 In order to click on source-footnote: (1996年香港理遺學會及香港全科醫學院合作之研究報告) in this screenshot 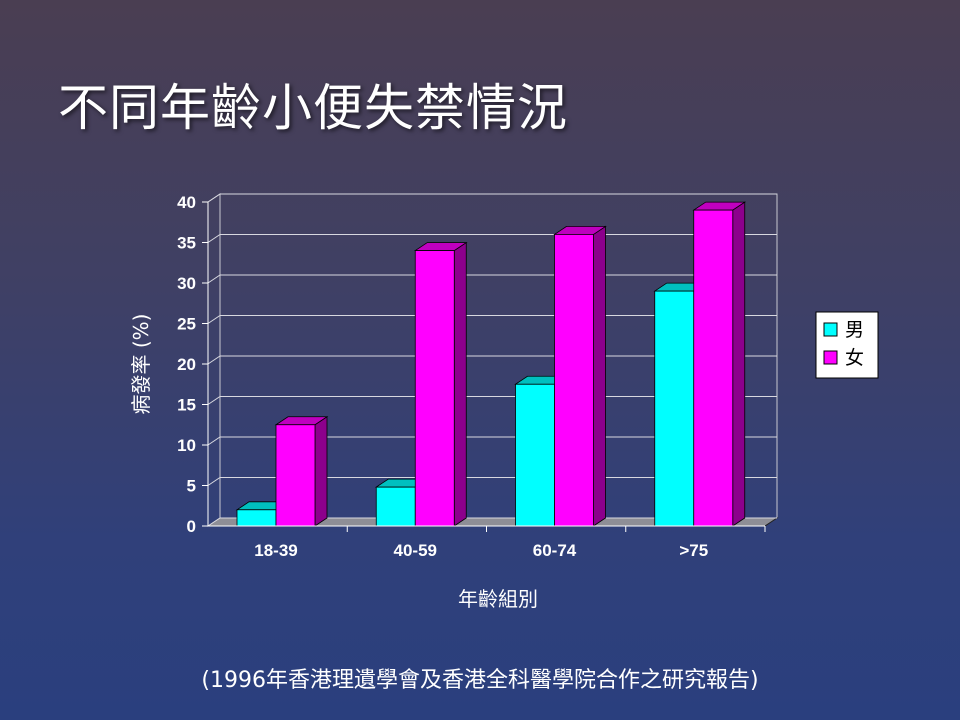, I will do `click(480, 680)`.